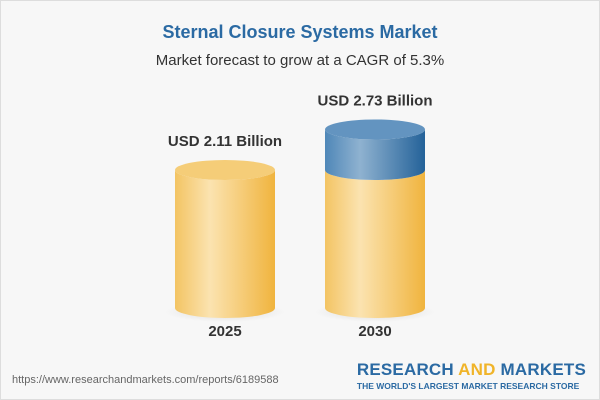 The image size is (600, 400). I want to click on data-label: USD 2.11 Billion, so click(225, 141).